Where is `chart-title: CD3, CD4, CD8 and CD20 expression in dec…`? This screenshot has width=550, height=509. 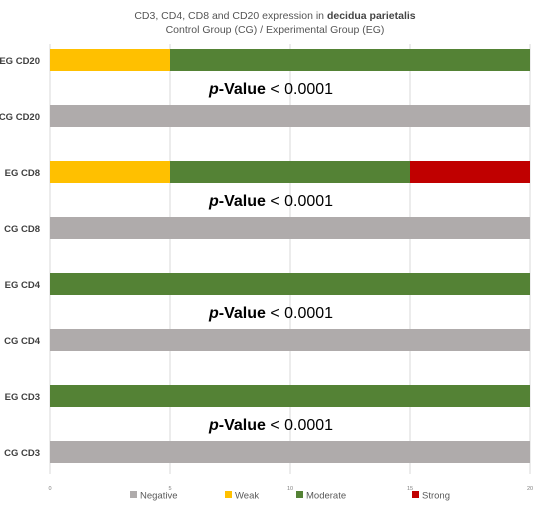 chart-title: CD3, CD4, CD8 and CD20 expression in dec… is located at coordinates (275, 16).